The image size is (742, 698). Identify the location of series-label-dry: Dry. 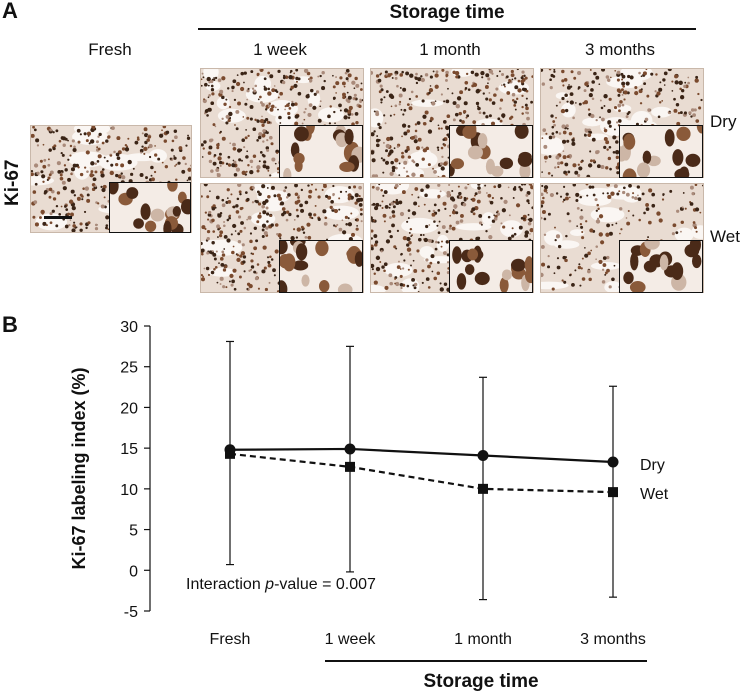
(652, 465).